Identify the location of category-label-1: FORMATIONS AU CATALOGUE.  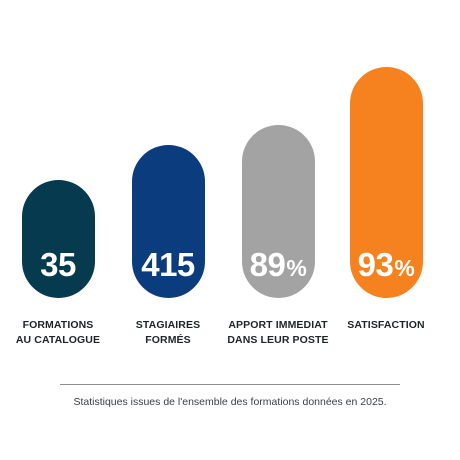
(58, 332).